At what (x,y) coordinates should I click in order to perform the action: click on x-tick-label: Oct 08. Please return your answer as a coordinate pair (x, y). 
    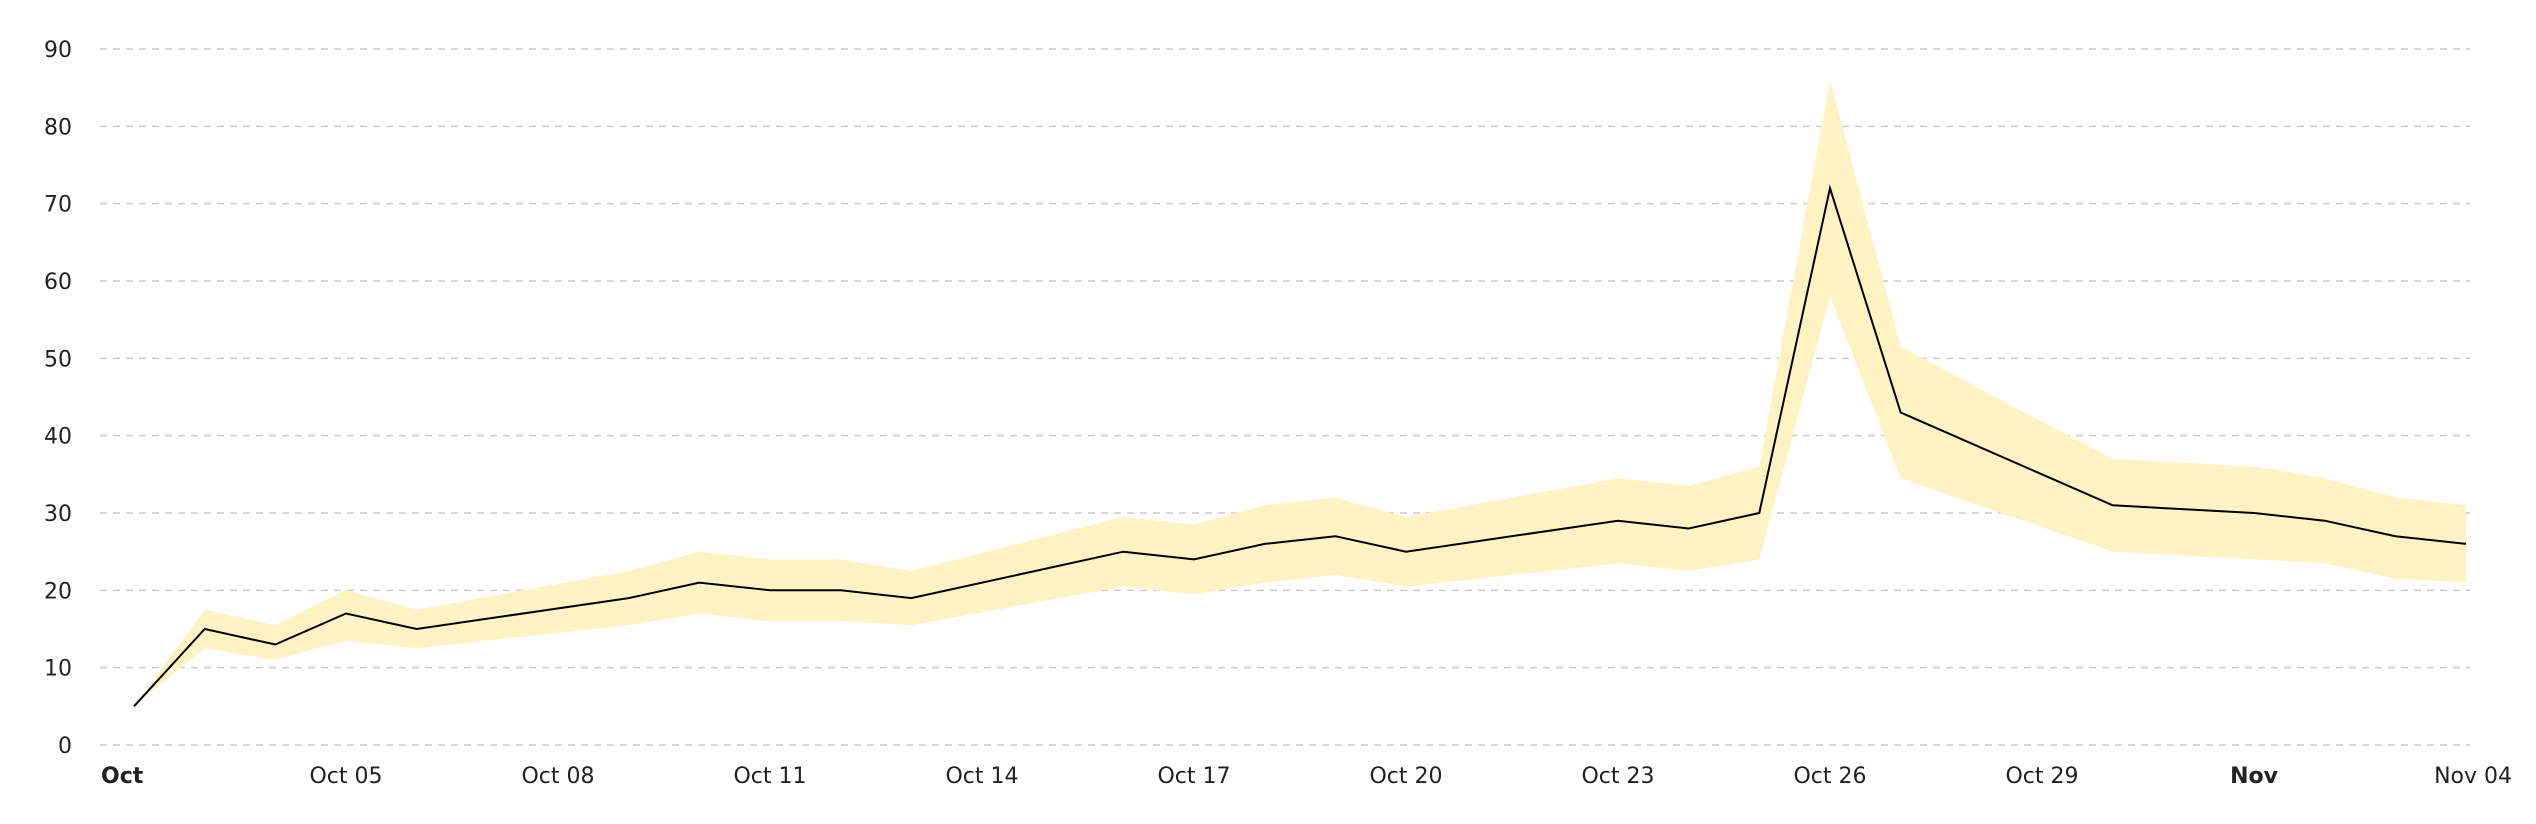
    Looking at the image, I should click on (557, 776).